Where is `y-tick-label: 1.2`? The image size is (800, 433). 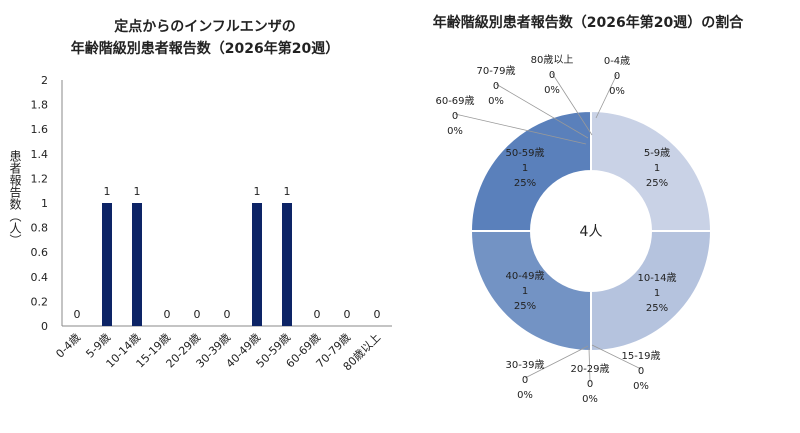
y-tick-label: 1.2 is located at coordinates (40, 178).